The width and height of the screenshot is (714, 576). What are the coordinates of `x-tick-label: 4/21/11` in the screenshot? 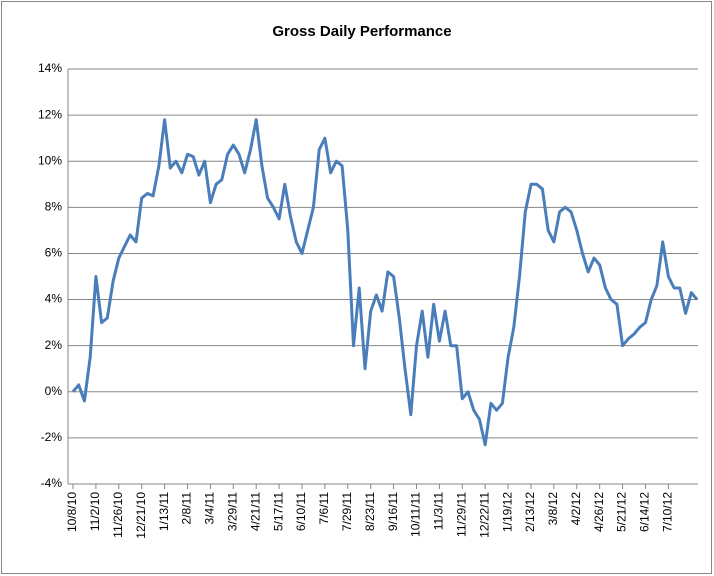 It's located at (255, 511).